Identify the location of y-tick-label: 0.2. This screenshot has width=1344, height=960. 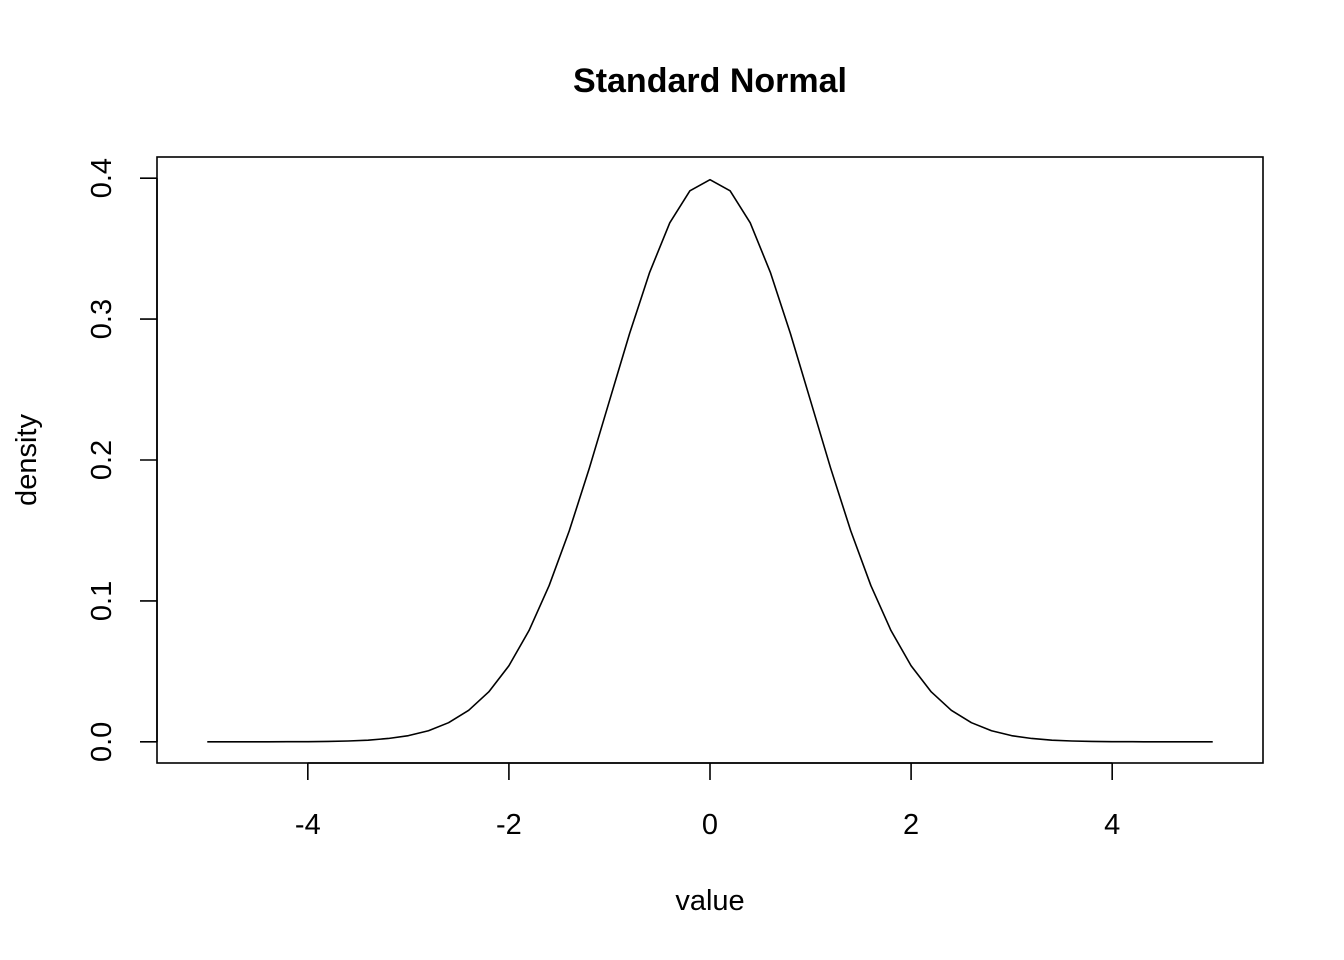
(102, 460).